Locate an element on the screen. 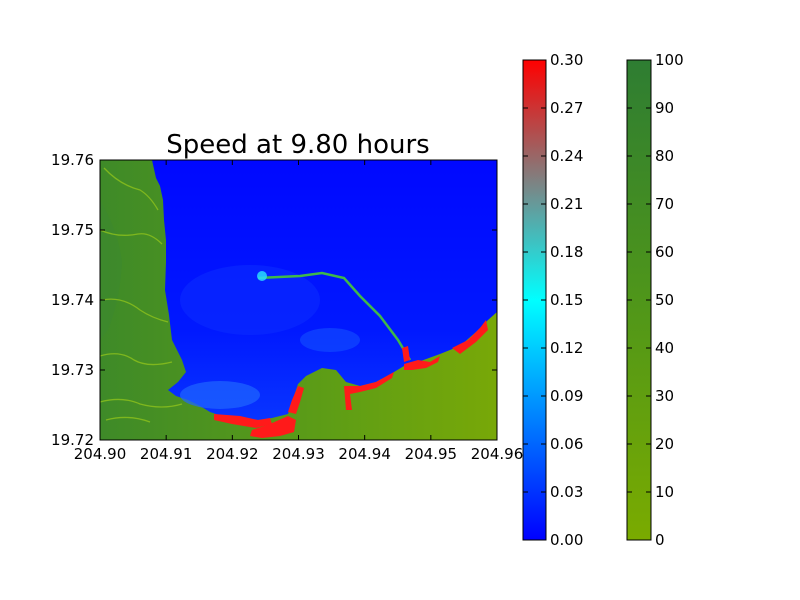 The height and width of the screenshot is (600, 800). topography-colorbar-tick-label: 50 is located at coordinates (664, 300).